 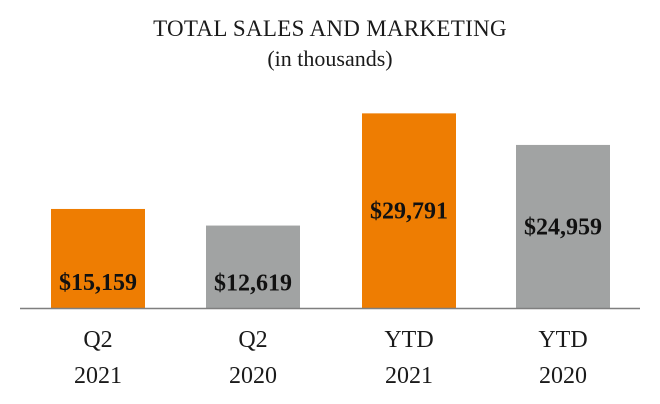 What do you see at coordinates (408, 340) in the screenshot?
I see `x-tick-label-3-line1: YTD` at bounding box center [408, 340].